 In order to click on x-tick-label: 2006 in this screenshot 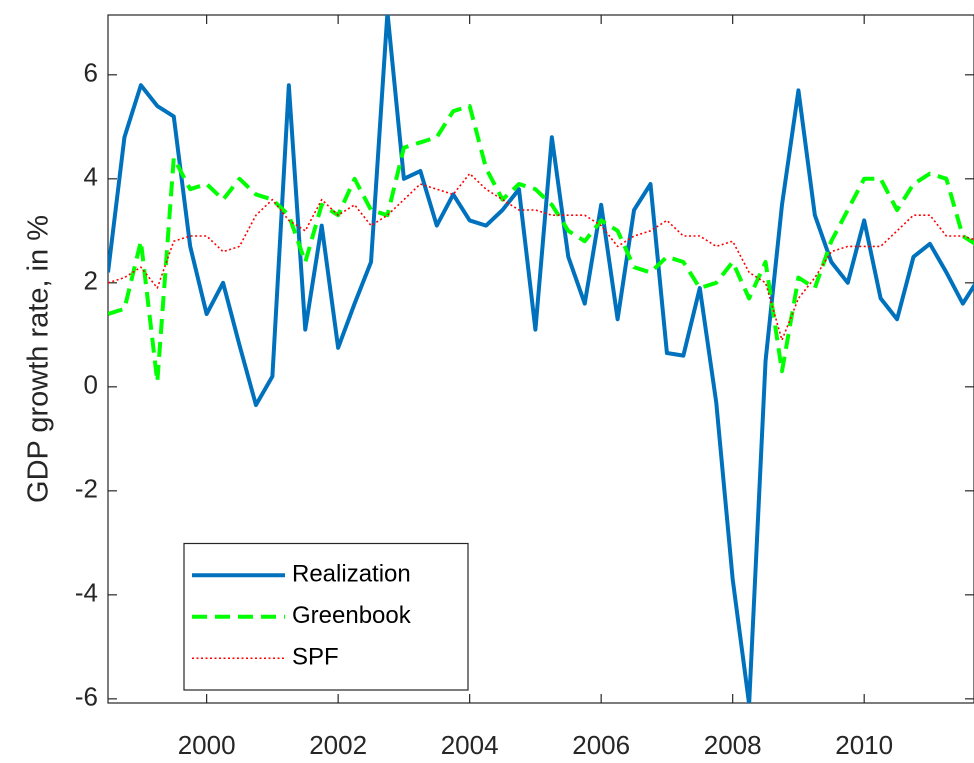, I will do `click(601, 745)`.